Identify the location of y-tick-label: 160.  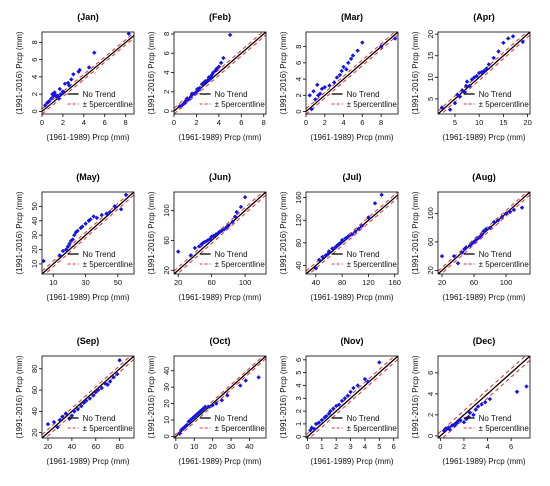
(298, 197).